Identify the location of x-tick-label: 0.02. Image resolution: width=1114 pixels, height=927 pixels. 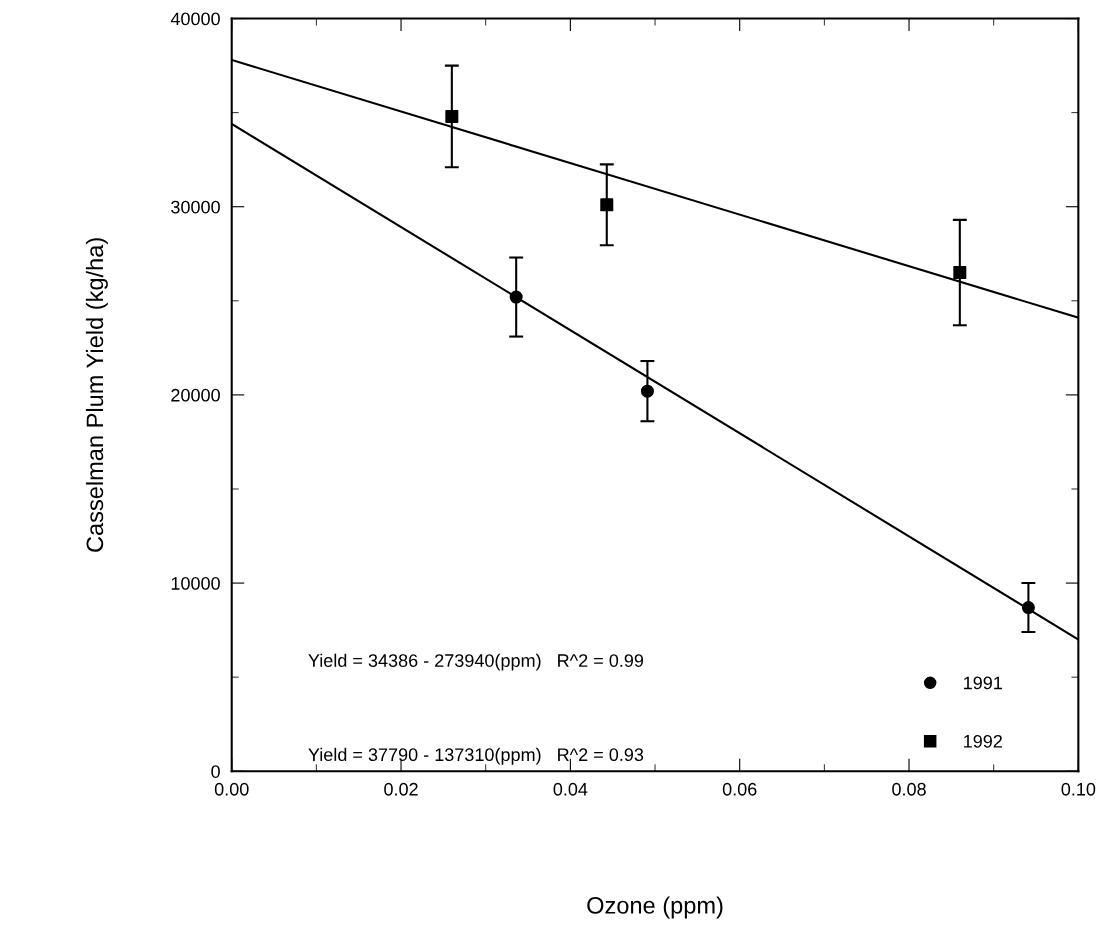
(401, 789).